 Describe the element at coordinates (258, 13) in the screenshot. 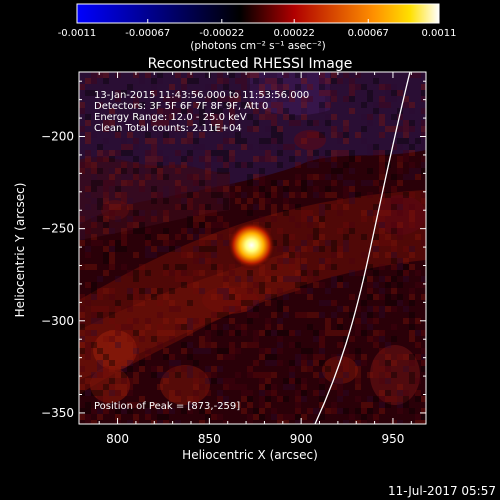

I see `colorbar-gradient` at that location.